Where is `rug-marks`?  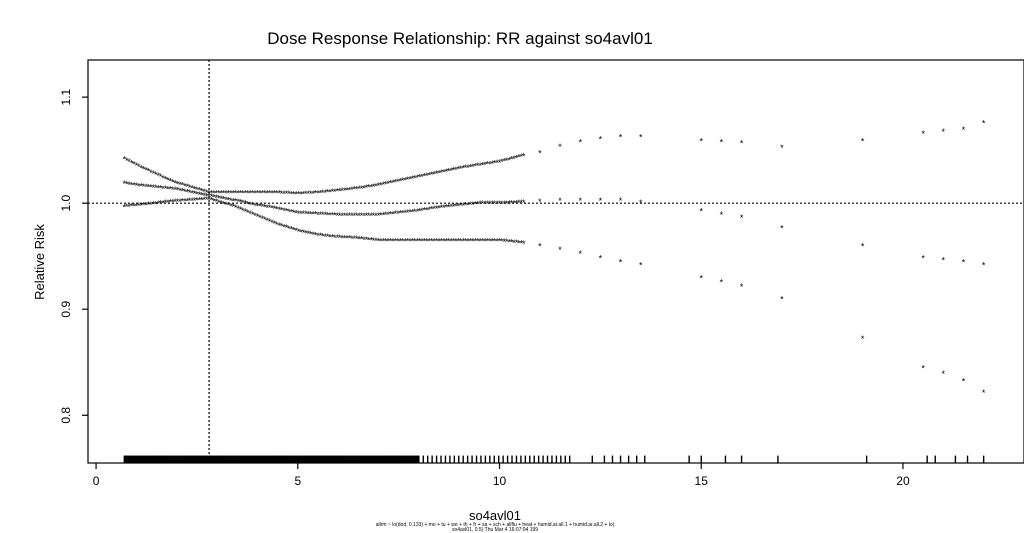
rug-marks is located at coordinates (554, 459).